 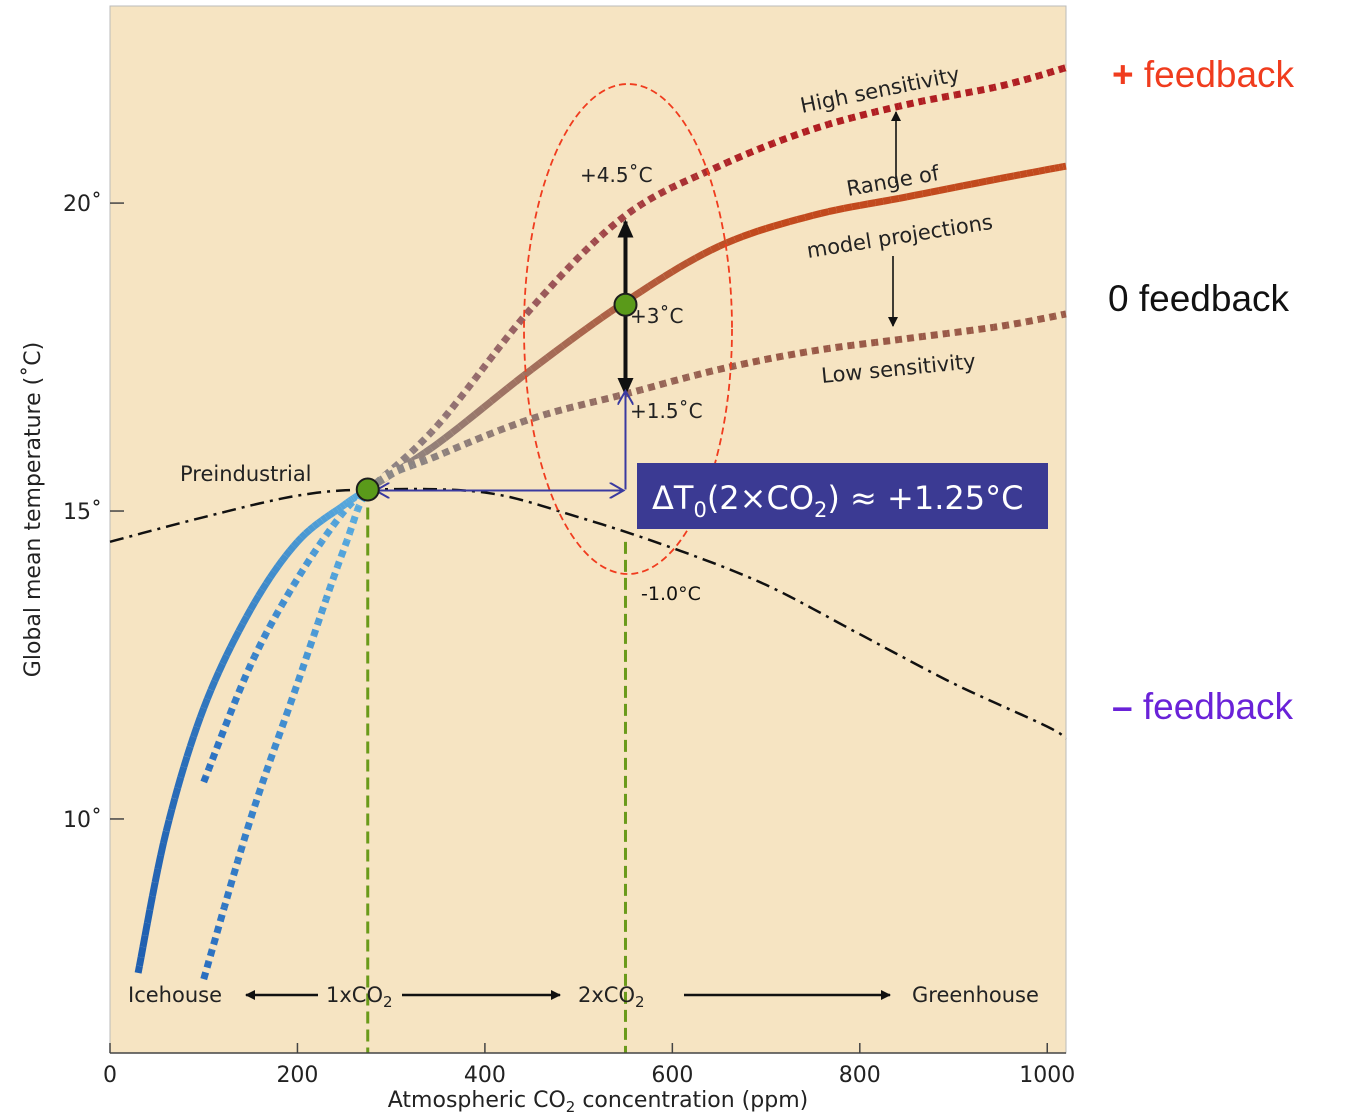 What do you see at coordinates (1047, 1075) in the screenshot?
I see `x-tick-label: 1000` at bounding box center [1047, 1075].